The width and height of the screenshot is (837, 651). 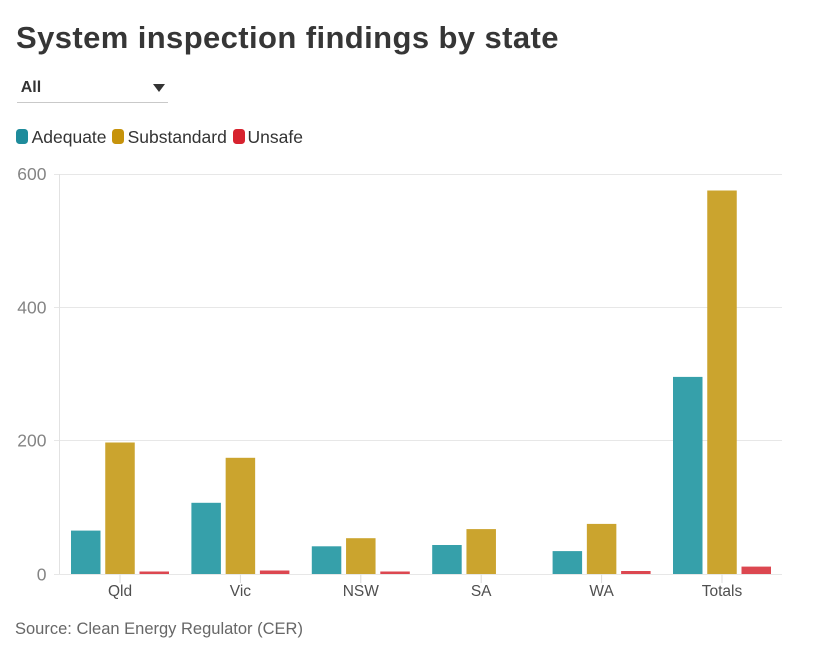 What do you see at coordinates (481, 591) in the screenshot?
I see `svg-text: SA` at bounding box center [481, 591].